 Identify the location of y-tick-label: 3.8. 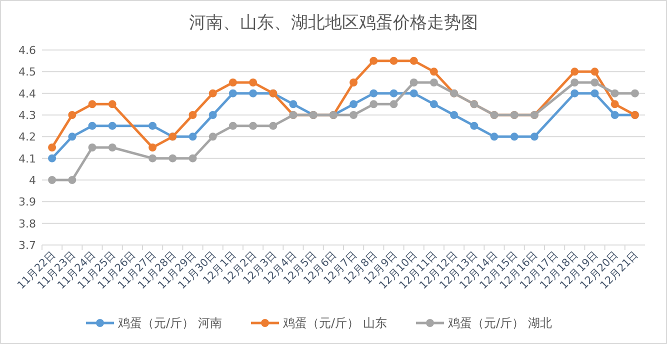
(27, 223).